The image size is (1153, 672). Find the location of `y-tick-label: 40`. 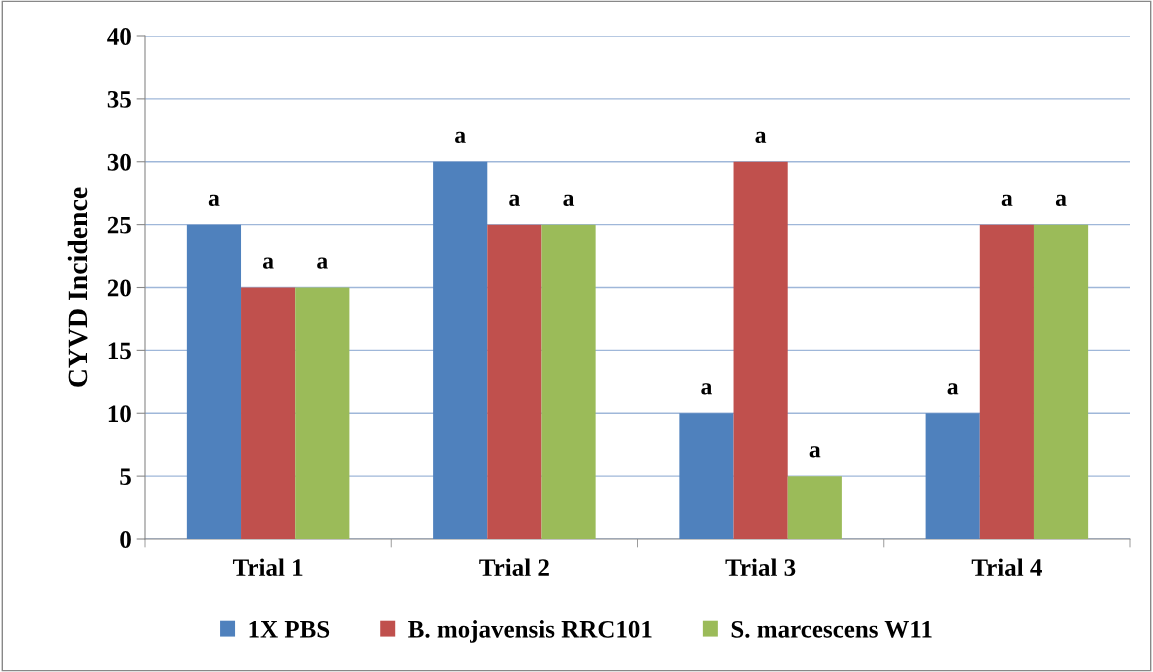

y-tick-label: 40 is located at coordinates (119, 36).